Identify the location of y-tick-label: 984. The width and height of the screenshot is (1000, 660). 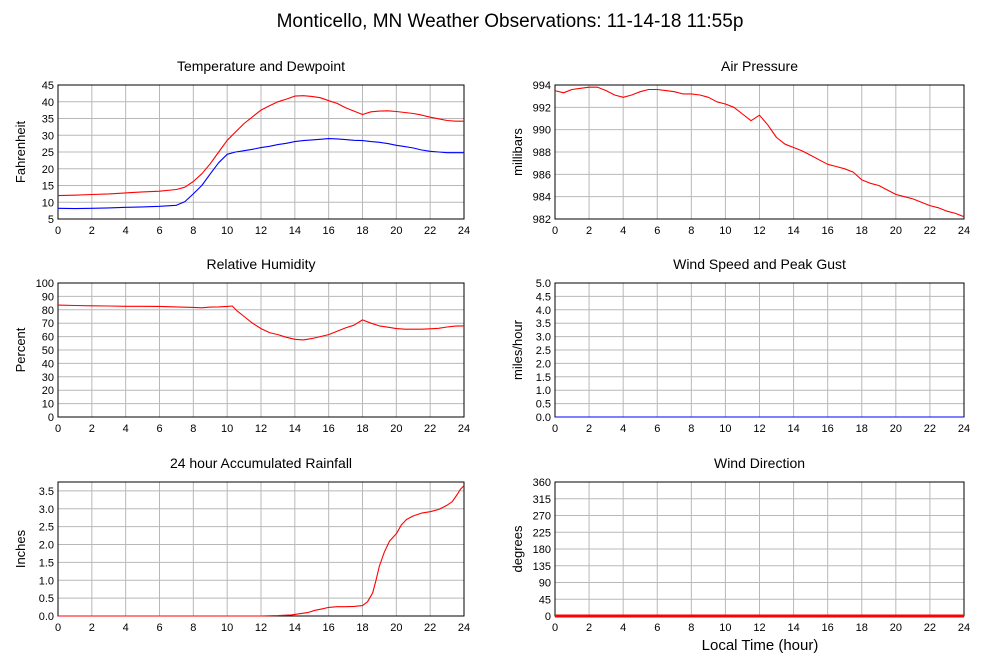
(542, 198).